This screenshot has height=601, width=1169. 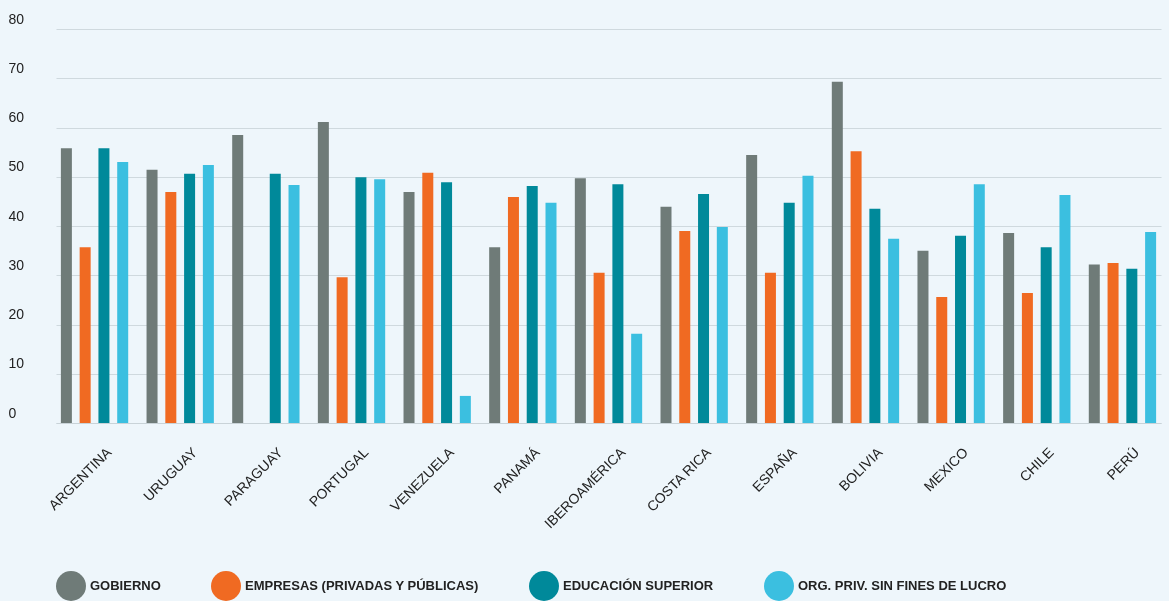 What do you see at coordinates (638, 585) in the screenshot?
I see `legend-label: EDUCACIÓN SUPERIOR` at bounding box center [638, 585].